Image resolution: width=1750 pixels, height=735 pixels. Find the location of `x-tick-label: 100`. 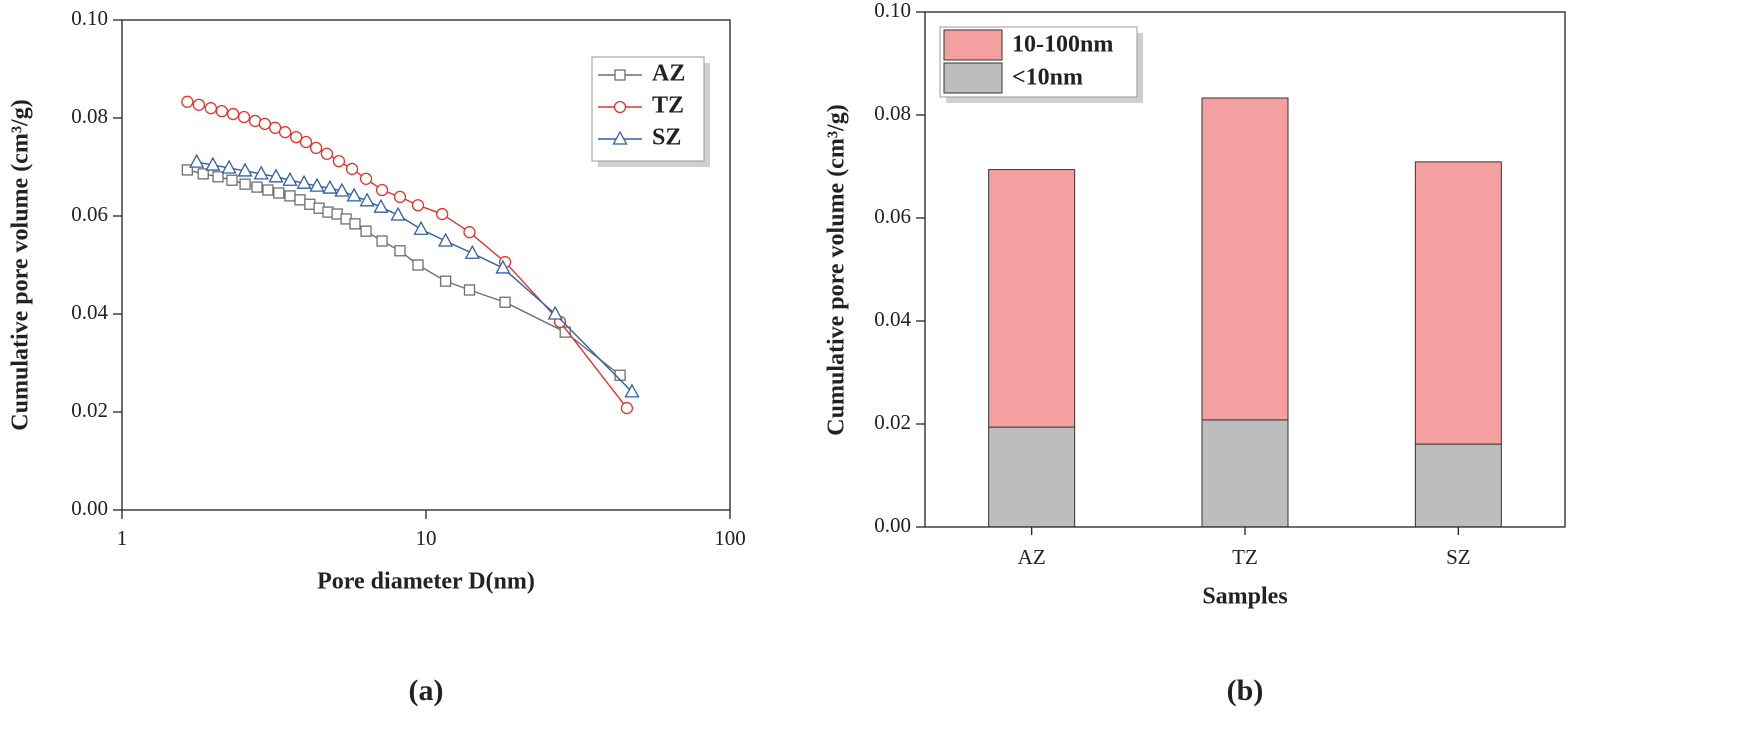

x-tick-label: 100 is located at coordinates (730, 538).